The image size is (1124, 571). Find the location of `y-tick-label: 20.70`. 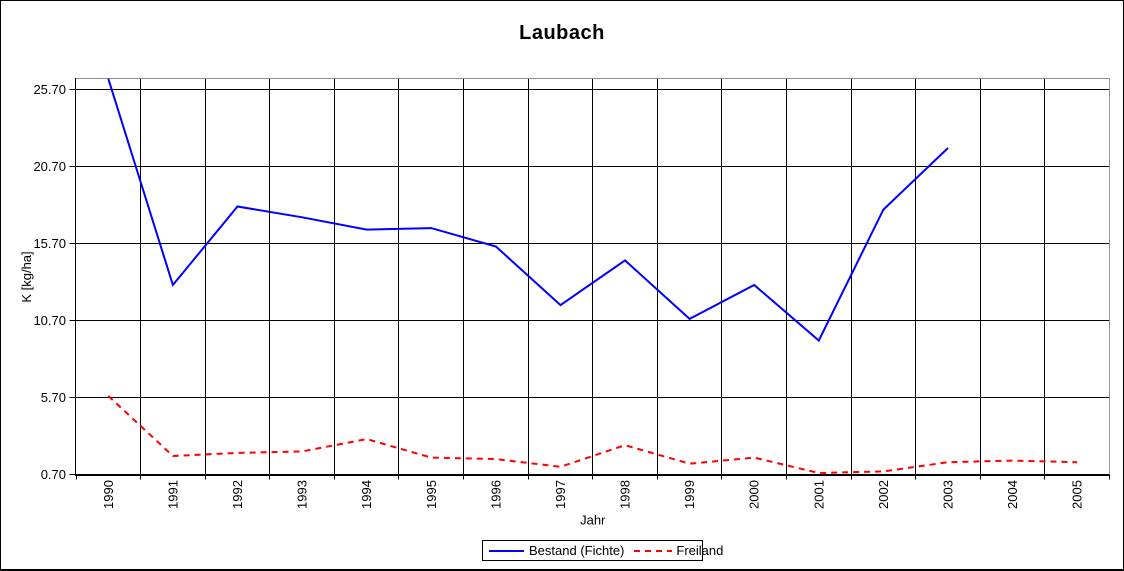

y-tick-label: 20.70 is located at coordinates (49, 166).